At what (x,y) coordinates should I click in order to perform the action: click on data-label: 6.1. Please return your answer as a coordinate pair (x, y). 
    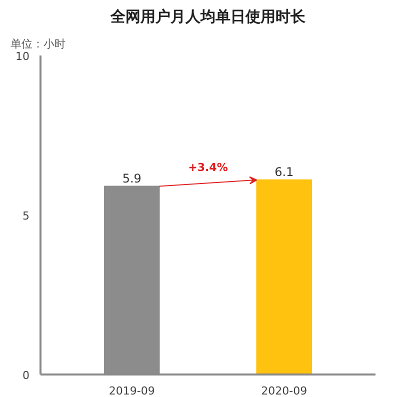
    Looking at the image, I should click on (284, 171).